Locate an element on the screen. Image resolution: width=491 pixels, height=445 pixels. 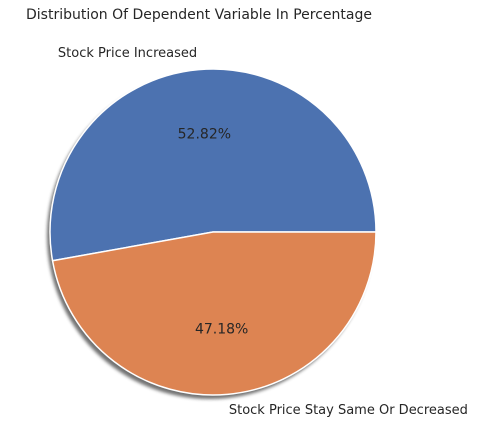
pie-value-label-1: 52.82% is located at coordinates (204, 135).